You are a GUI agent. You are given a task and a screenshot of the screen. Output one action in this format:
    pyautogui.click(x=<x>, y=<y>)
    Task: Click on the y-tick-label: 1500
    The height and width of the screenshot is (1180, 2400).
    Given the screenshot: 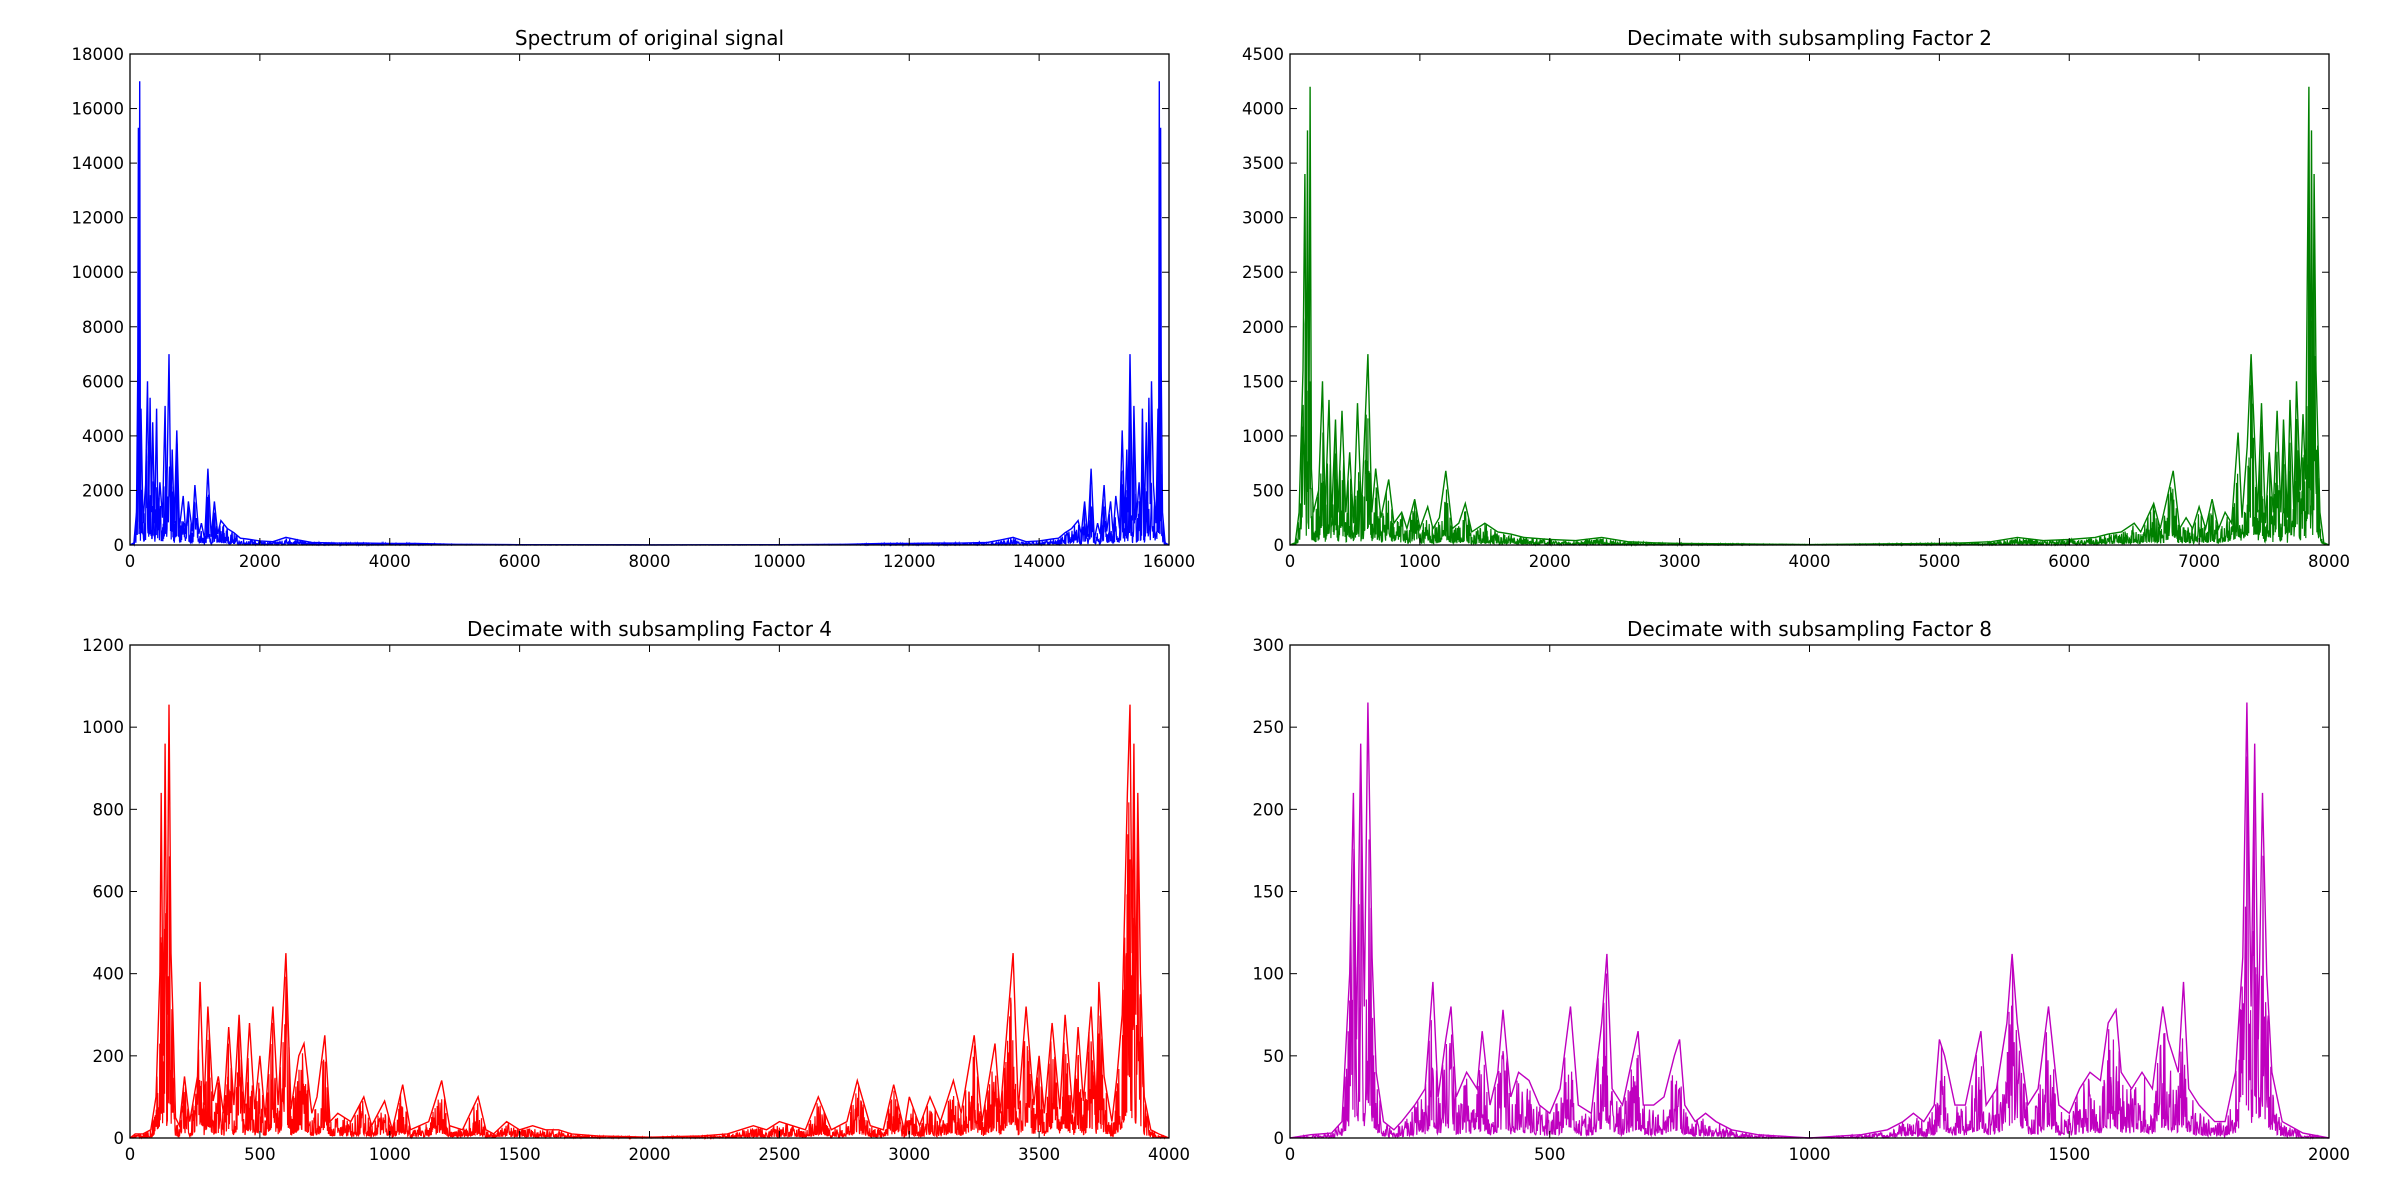 What is the action you would take?
    pyautogui.click(x=1263, y=381)
    